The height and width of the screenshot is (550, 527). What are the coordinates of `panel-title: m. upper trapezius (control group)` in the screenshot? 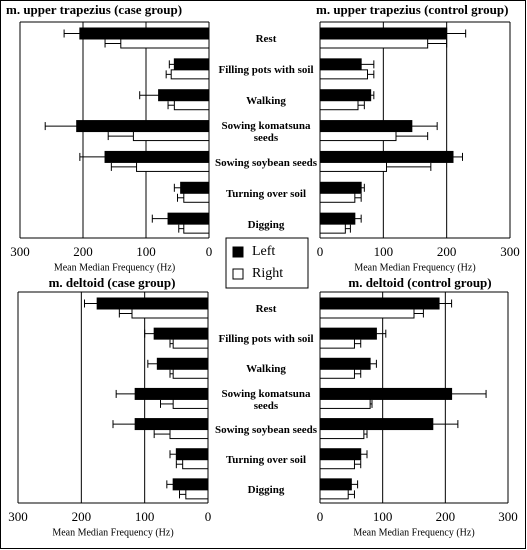 It's located at (412, 9).